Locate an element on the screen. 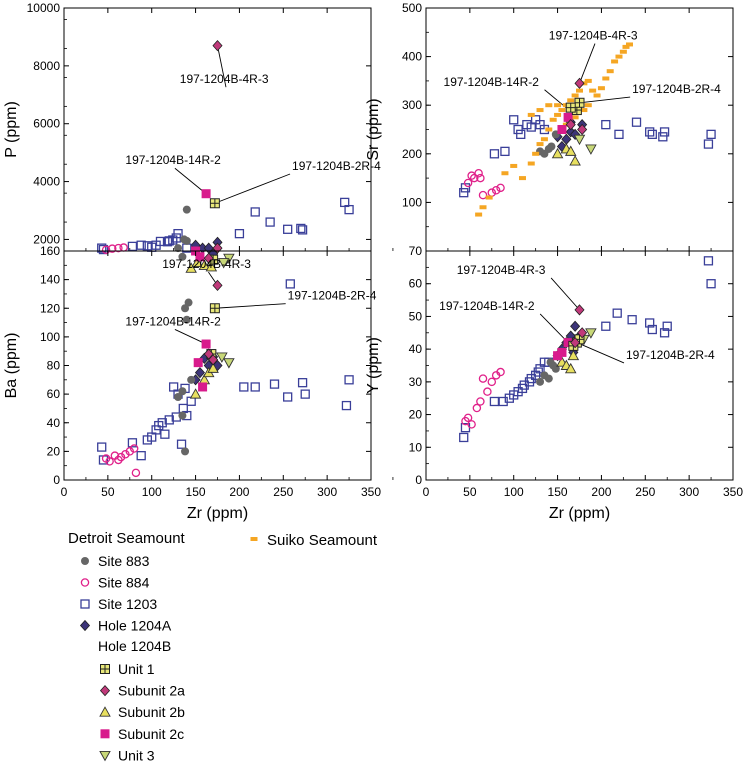 The image size is (750, 771). y-tick-label: 40 is located at coordinates (54, 423).